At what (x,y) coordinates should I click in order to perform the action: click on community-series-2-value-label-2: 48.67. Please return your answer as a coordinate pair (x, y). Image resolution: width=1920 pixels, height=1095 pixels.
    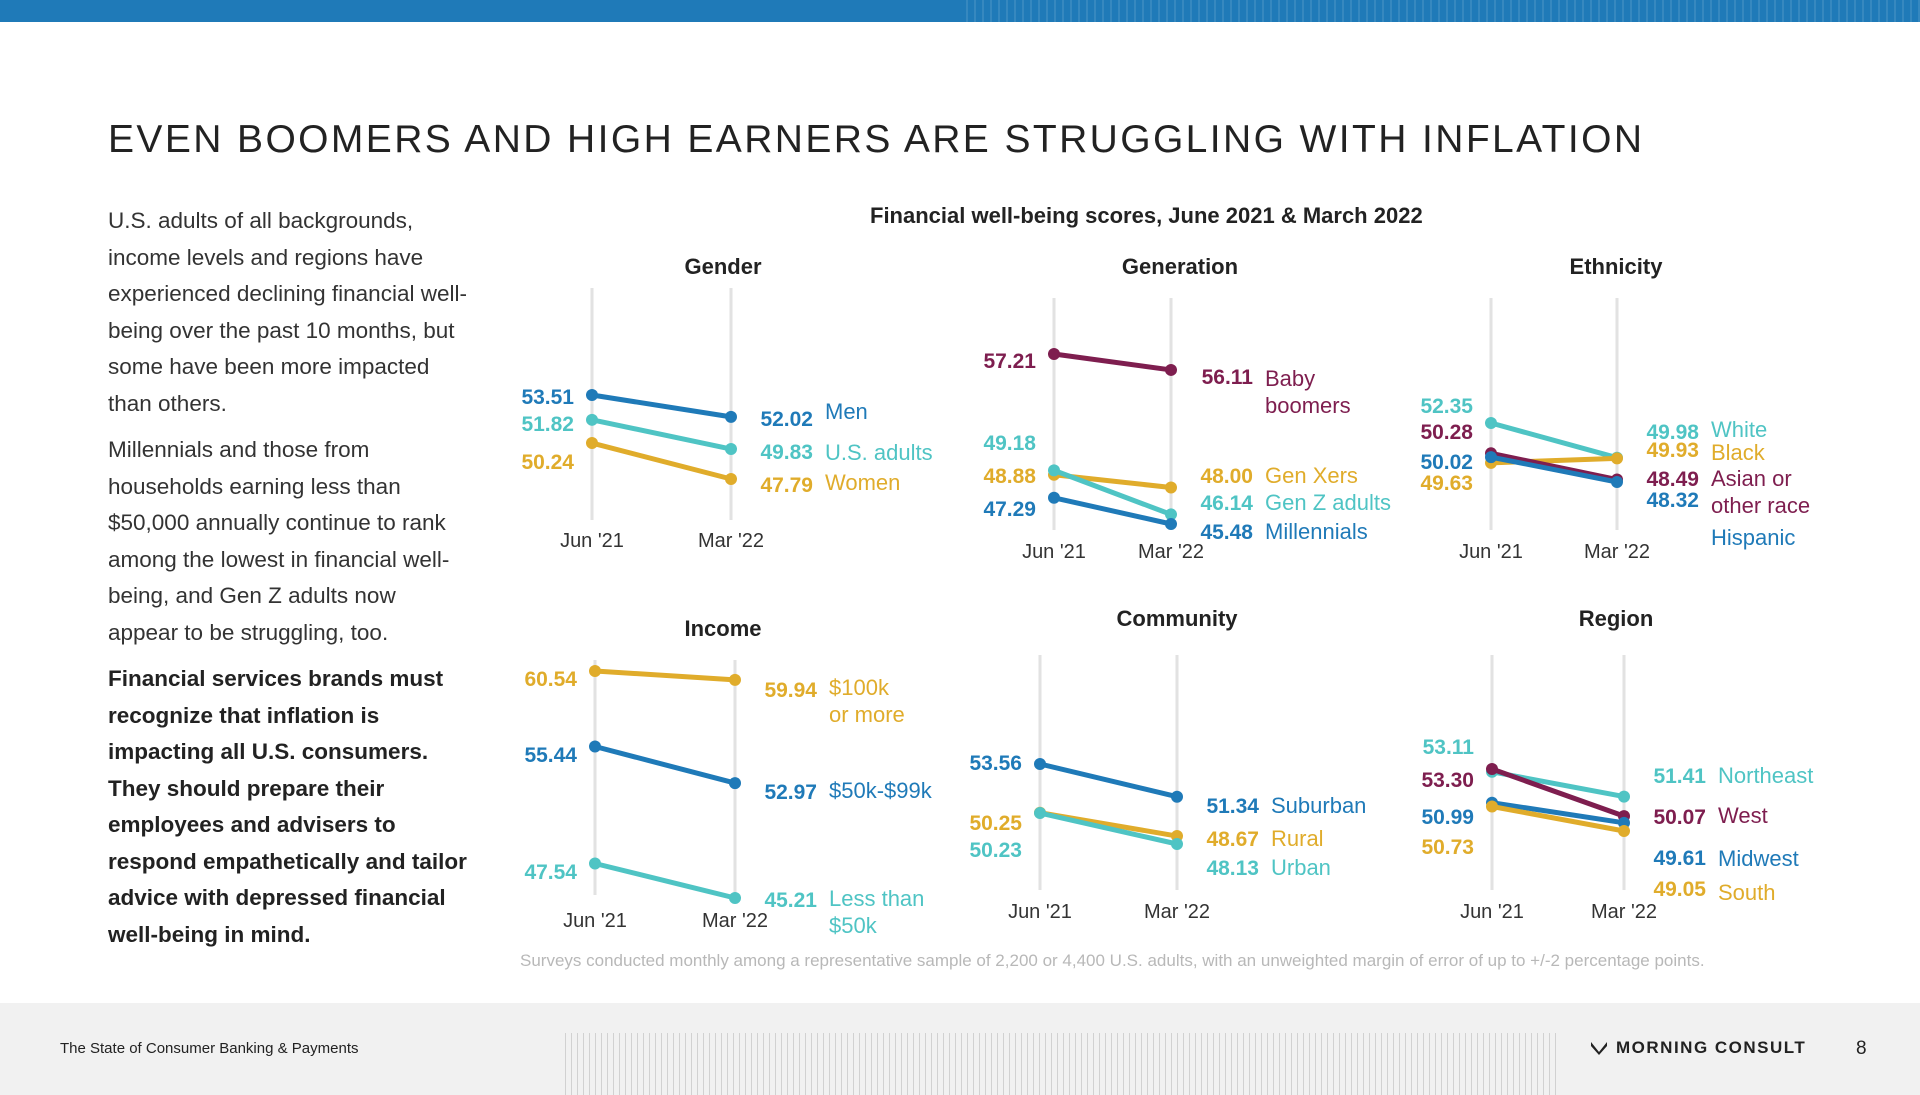
    Looking at the image, I should click on (1232, 839).